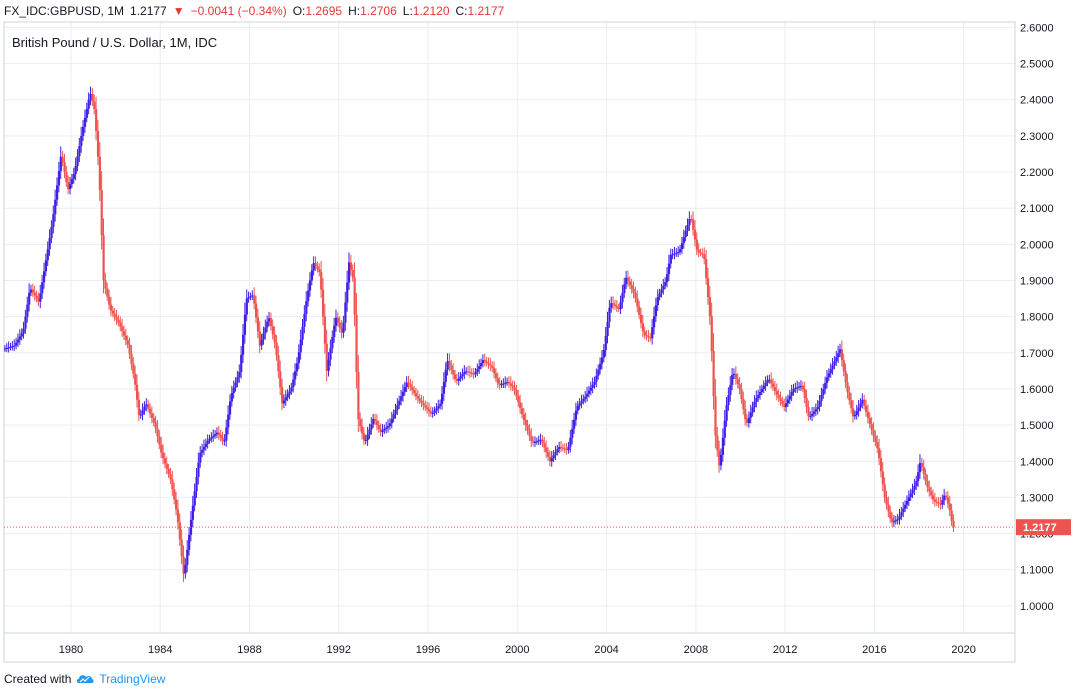 Image resolution: width=1075 pixels, height=695 pixels. Describe the element at coordinates (64, 11) in the screenshot. I see `symbol-label: FX_IDC:GBPUSD, 1M` at that location.